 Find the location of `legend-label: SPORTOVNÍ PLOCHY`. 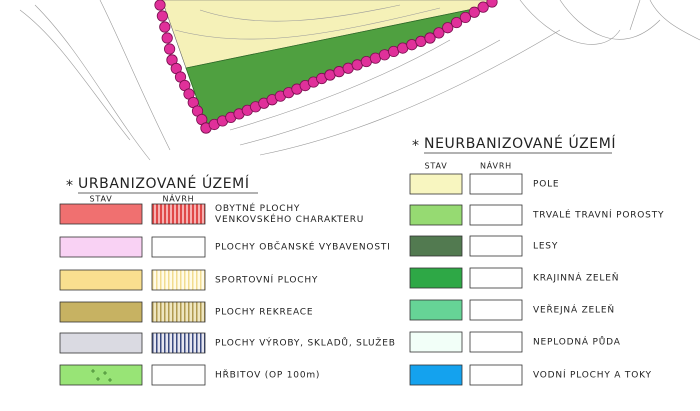

legend-label: SPORTOVNÍ PLOCHY is located at coordinates (266, 280).